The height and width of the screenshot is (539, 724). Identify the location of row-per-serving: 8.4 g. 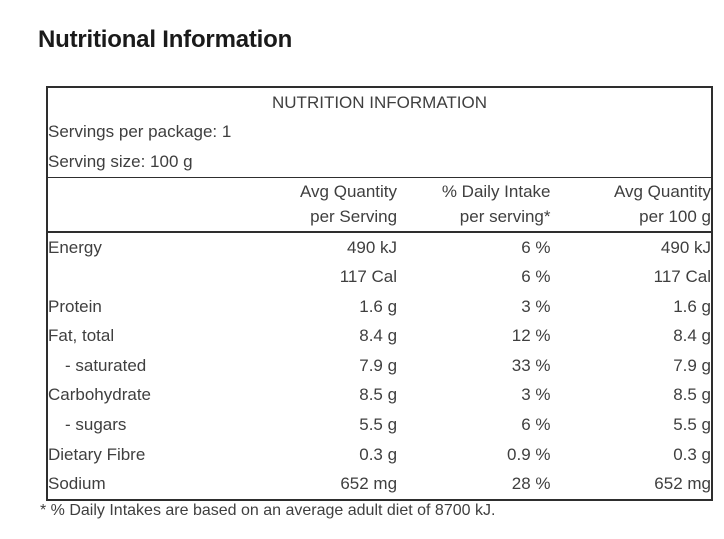
(378, 336).